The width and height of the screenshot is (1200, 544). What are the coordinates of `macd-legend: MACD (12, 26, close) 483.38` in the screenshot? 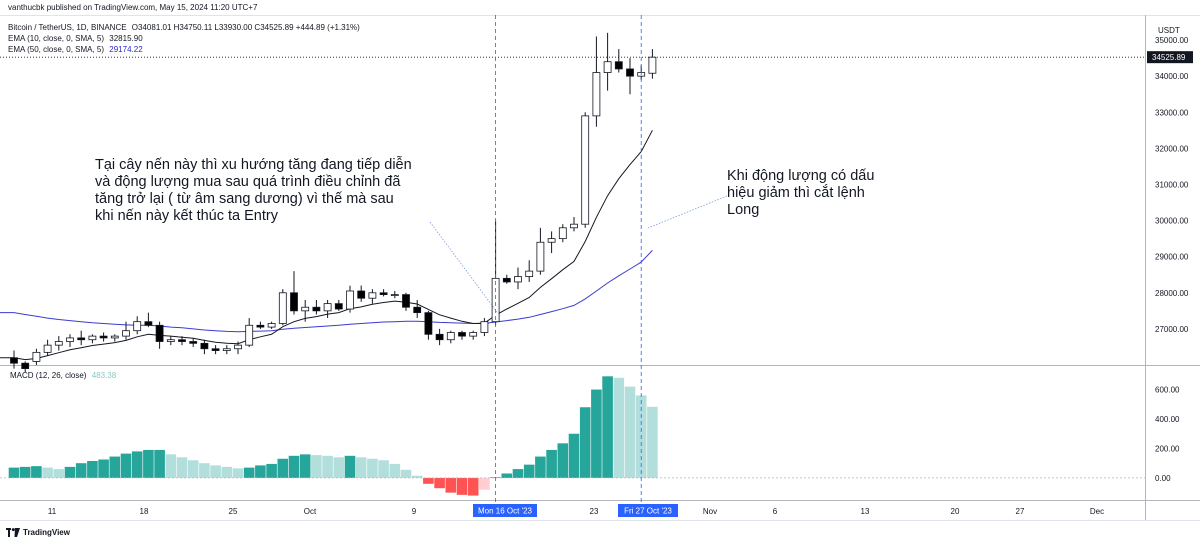 It's located at (63, 375).